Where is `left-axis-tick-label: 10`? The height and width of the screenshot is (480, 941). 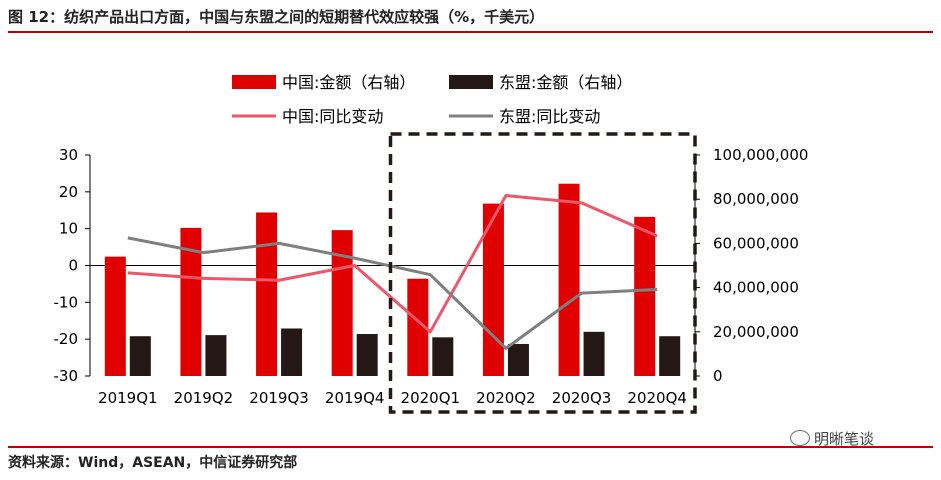
left-axis-tick-label: 10 is located at coordinates (68, 229).